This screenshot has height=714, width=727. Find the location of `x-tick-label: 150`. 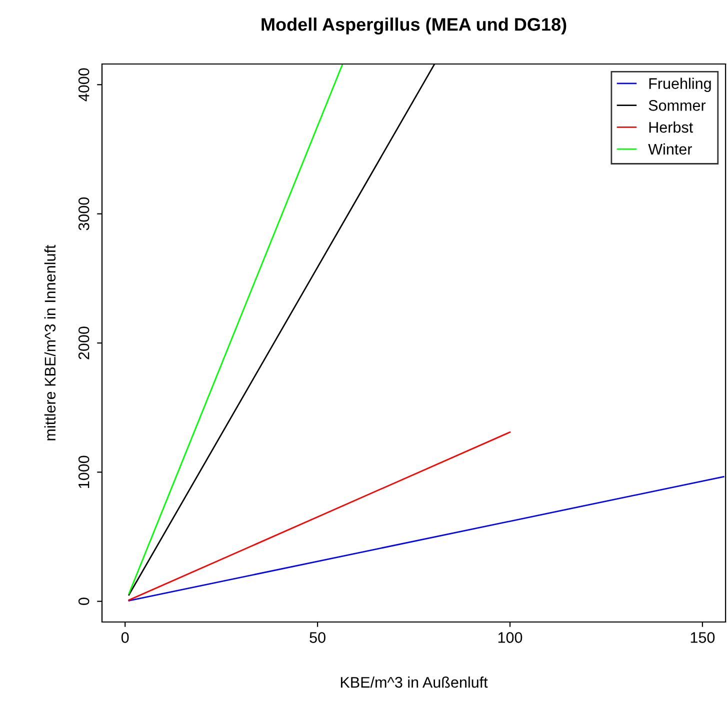

x-tick-label: 150 is located at coordinates (702, 637).